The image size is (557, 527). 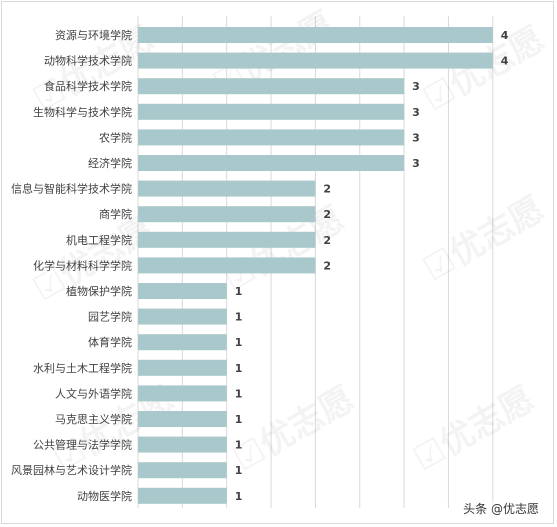 What do you see at coordinates (104, 496) in the screenshot?
I see `category-label: 动物医学院` at bounding box center [104, 496].